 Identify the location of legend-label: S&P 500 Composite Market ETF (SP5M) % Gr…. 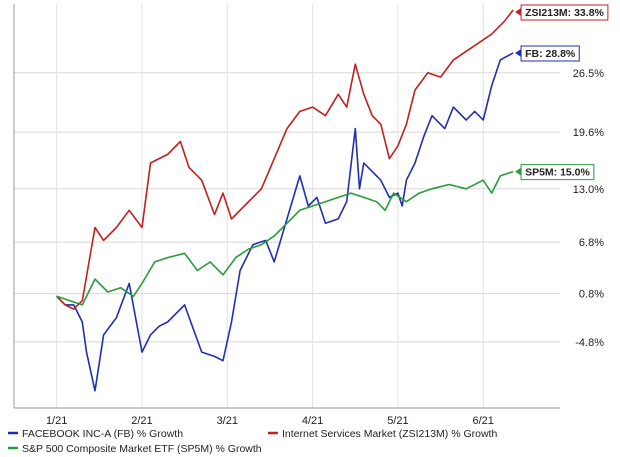
(142, 449).